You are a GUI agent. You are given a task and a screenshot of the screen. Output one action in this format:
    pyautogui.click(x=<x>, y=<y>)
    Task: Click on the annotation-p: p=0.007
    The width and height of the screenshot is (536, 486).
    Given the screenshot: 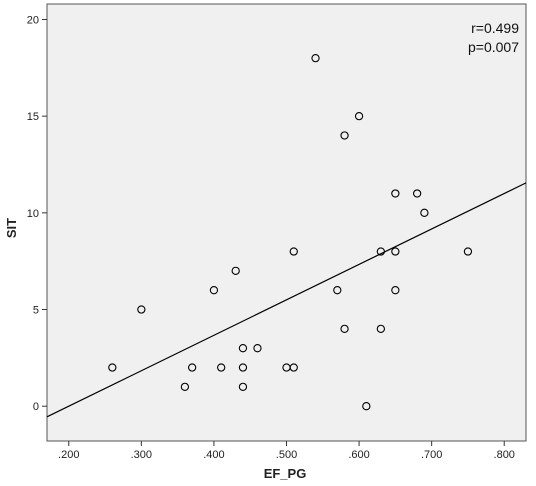 What is the action you would take?
    pyautogui.click(x=493, y=47)
    